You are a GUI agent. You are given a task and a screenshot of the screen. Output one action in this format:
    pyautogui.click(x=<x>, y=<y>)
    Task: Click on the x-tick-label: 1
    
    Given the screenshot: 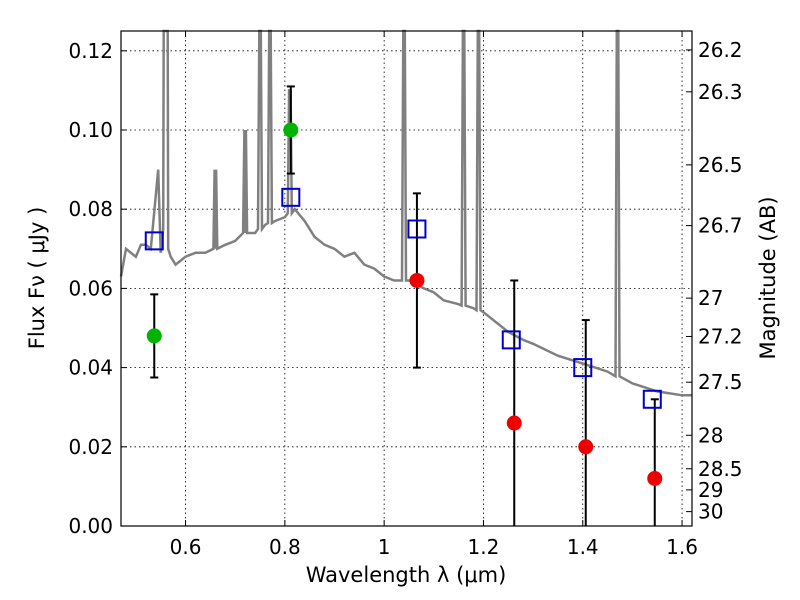 What is the action you would take?
    pyautogui.click(x=384, y=547)
    